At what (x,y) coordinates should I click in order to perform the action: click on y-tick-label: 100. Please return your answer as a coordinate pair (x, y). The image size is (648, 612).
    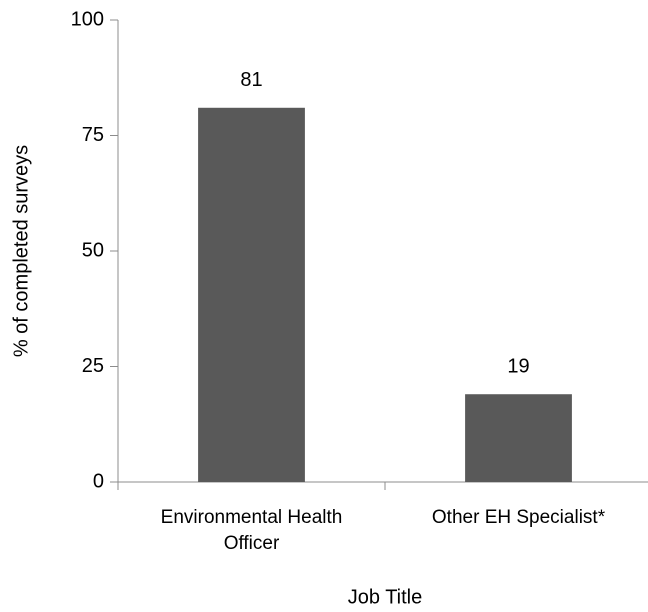
    Looking at the image, I should click on (87, 19).